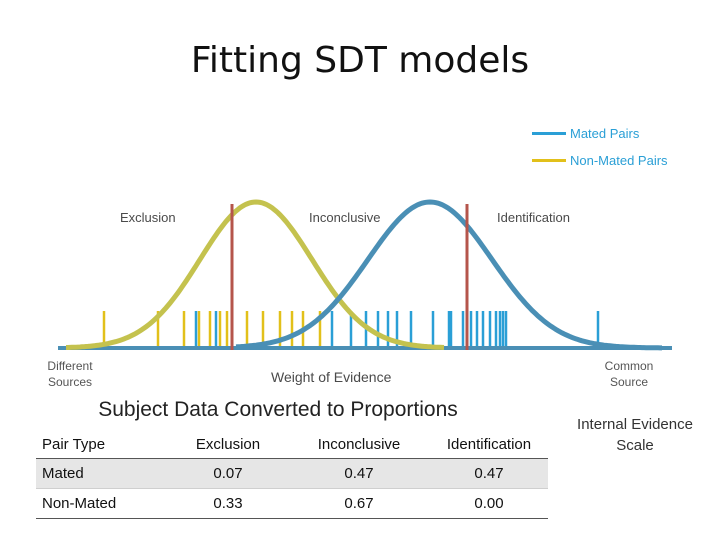  I want to click on internal-evidence-scale-label: Internal Evidence Scale, so click(635, 435).